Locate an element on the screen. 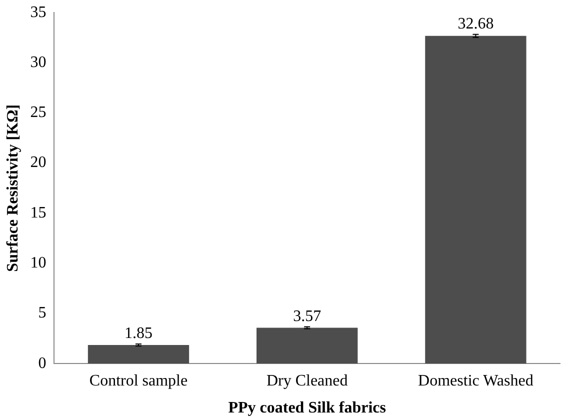 This screenshot has height=418, width=570. x-tick-label: Domestic Washed is located at coordinates (476, 381).